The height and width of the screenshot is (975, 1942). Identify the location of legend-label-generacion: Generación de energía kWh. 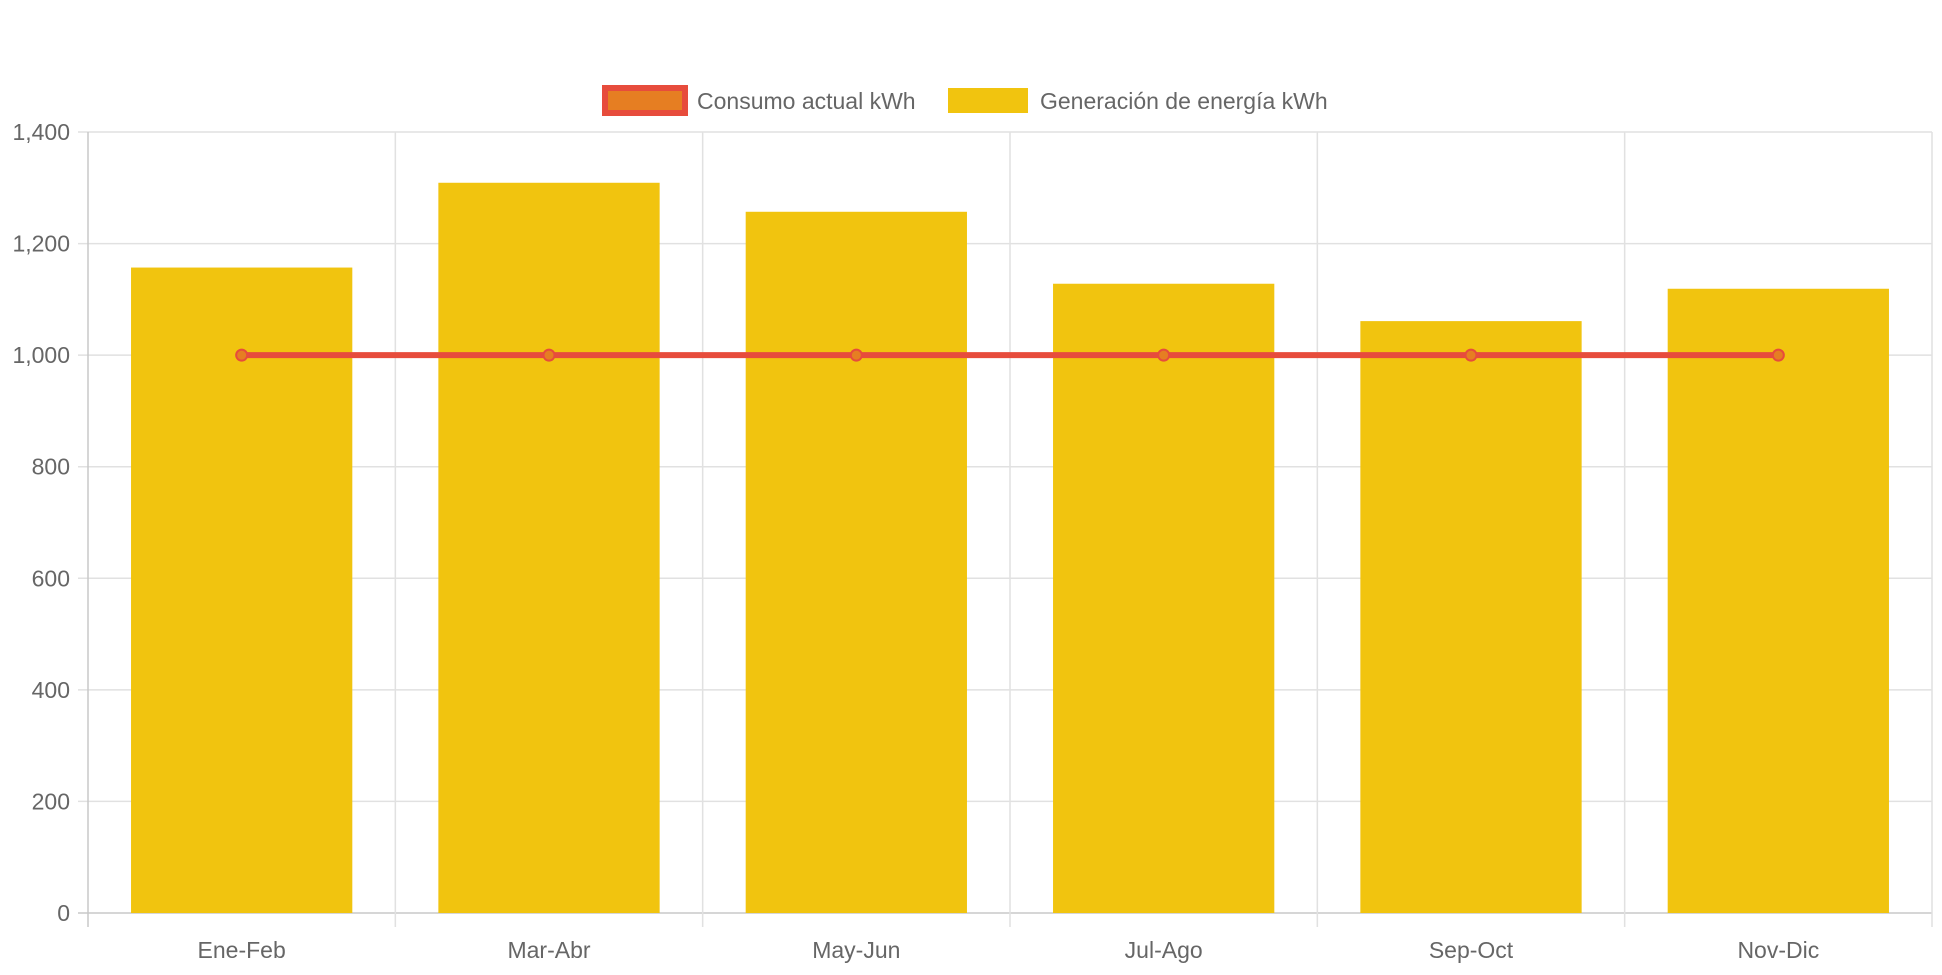
(1184, 101).